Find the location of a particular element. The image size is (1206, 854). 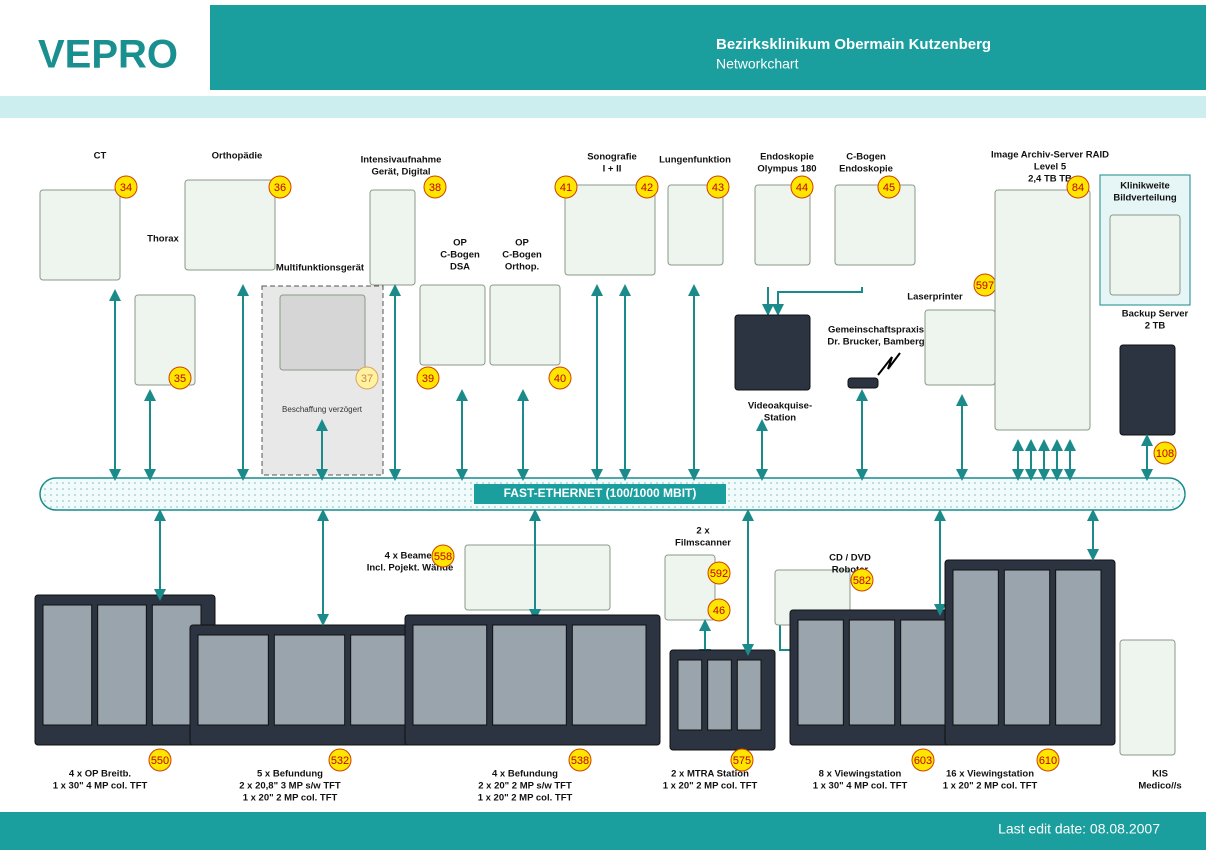

badge-number: 538 is located at coordinates (580, 761).